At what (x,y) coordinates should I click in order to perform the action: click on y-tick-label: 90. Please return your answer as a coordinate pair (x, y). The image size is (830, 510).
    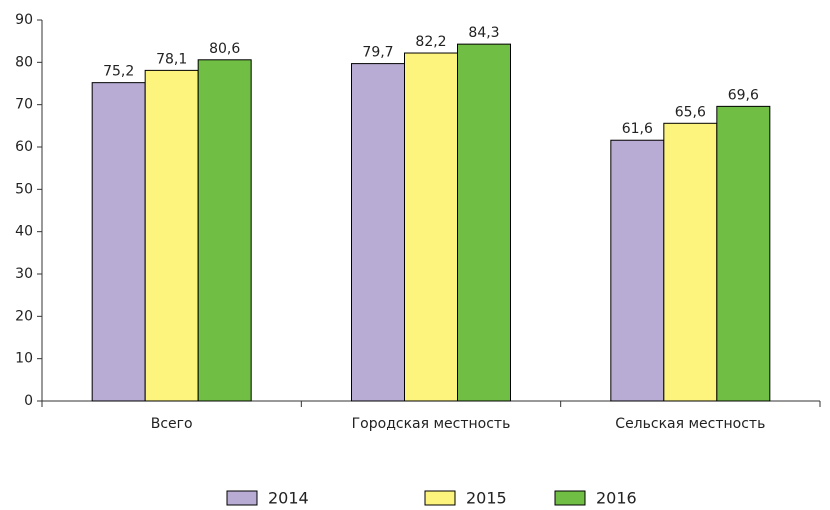
    Looking at the image, I should click on (24, 20).